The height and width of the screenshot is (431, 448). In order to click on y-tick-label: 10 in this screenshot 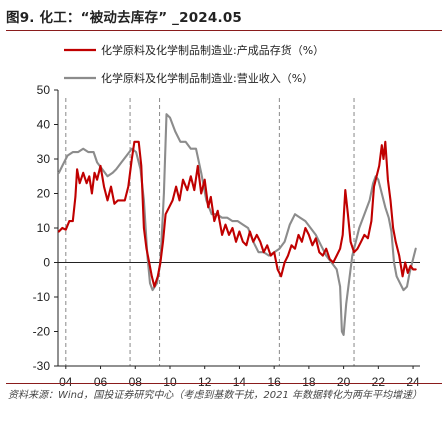, I will do `click(44, 228)`.